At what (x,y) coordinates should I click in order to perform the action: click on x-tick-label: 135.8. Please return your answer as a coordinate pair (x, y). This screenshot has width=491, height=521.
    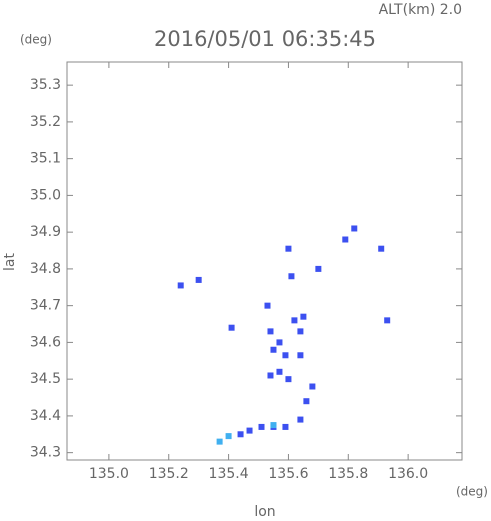
    Looking at the image, I should click on (348, 474).